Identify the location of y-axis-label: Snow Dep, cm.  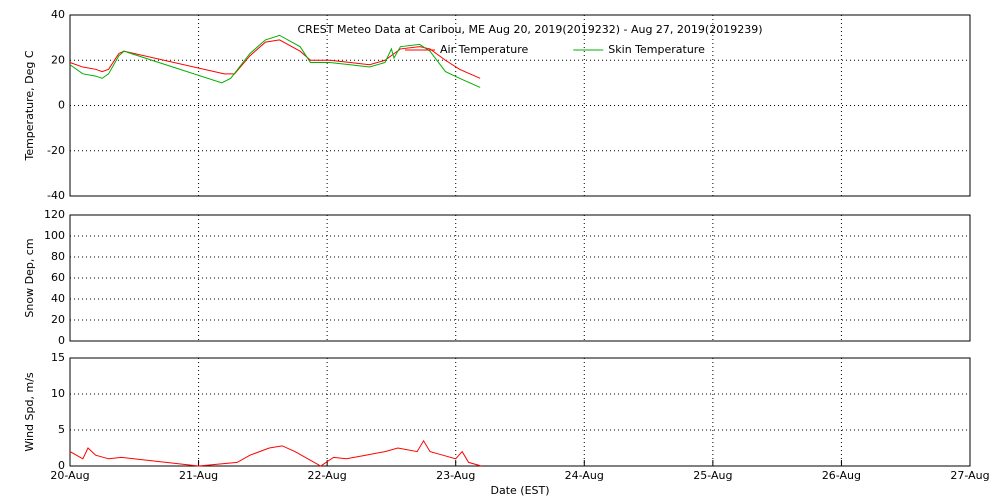
(29, 277).